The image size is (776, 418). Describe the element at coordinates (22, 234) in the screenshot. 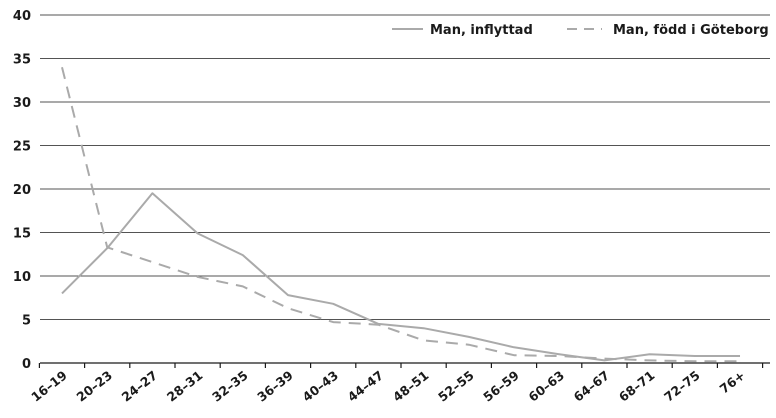

I see `y-tick-label: 15` at that location.